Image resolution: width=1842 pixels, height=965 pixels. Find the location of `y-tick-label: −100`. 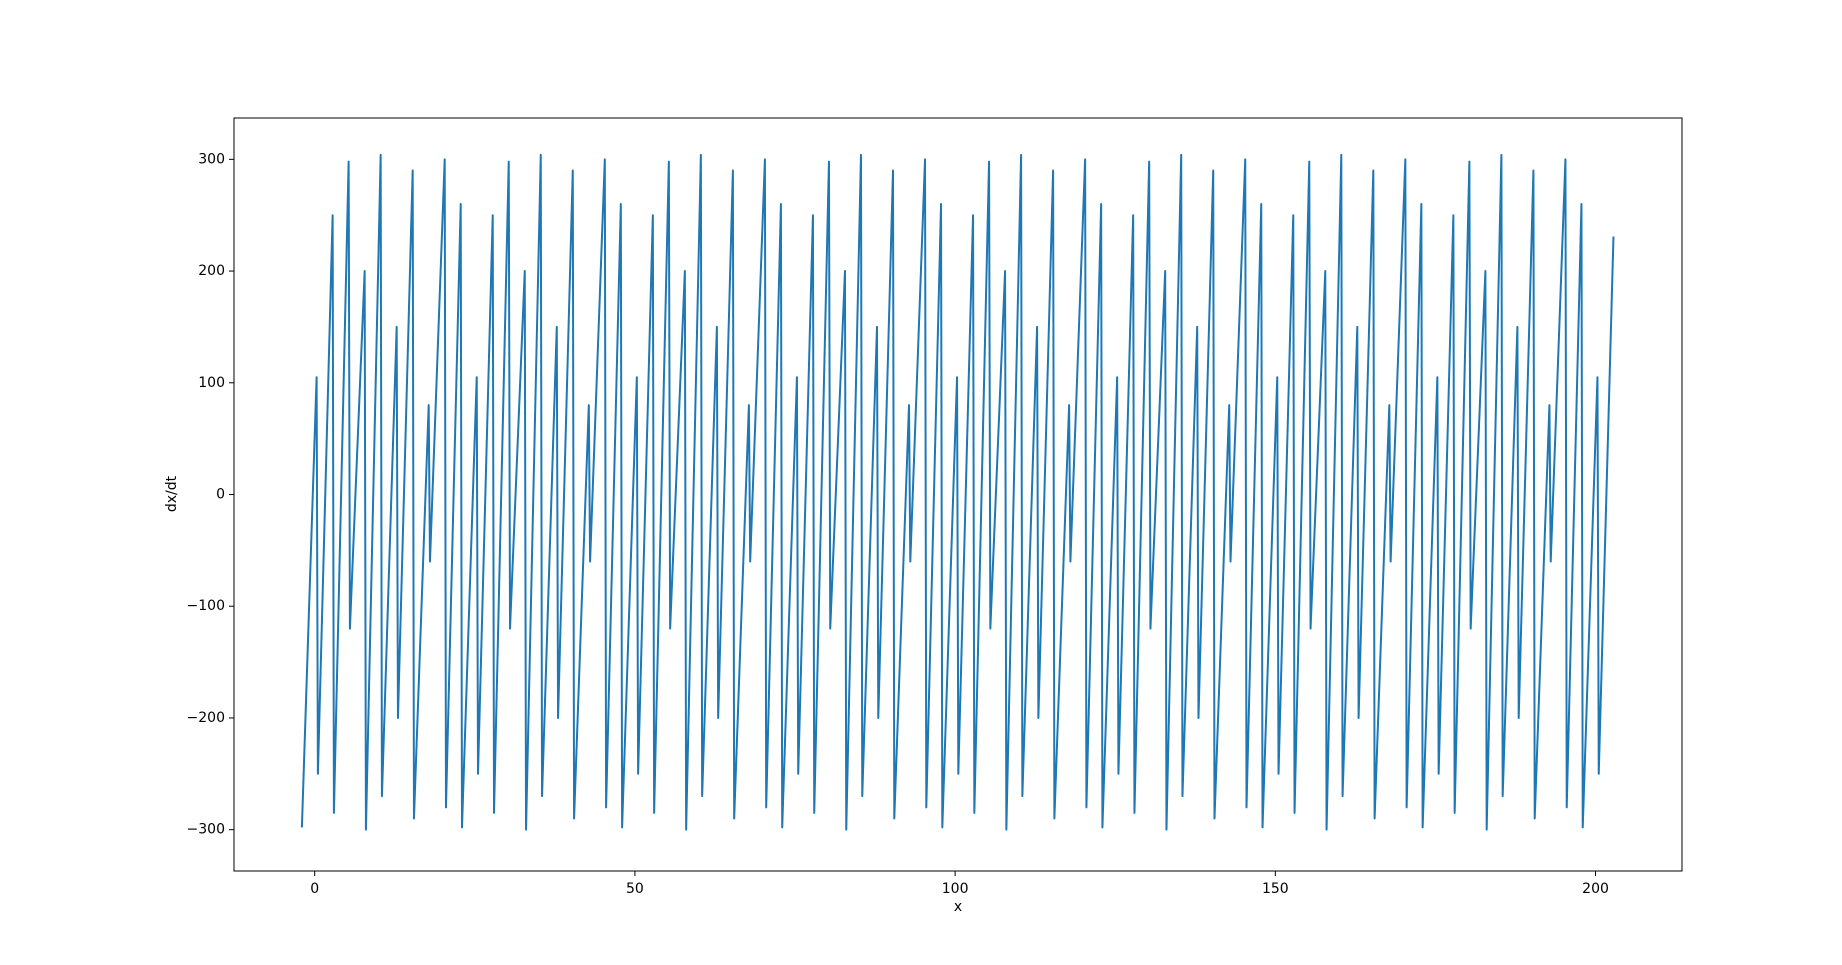

y-tick-label: −100 is located at coordinates (206, 606).